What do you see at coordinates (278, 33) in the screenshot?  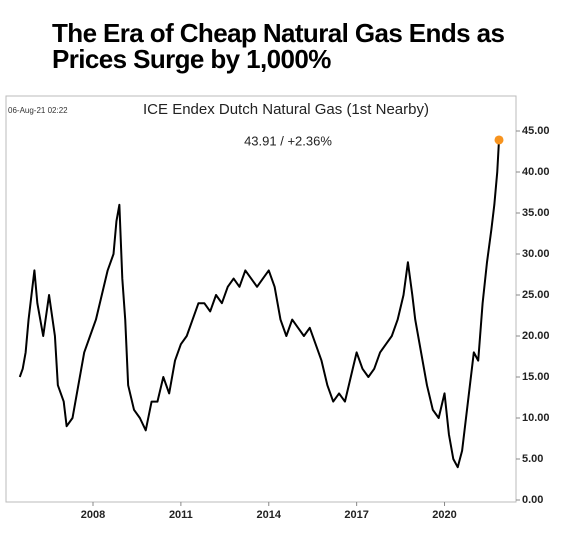 I see `title-line: The Era of Cheap Natural Gas Ends as` at bounding box center [278, 33].